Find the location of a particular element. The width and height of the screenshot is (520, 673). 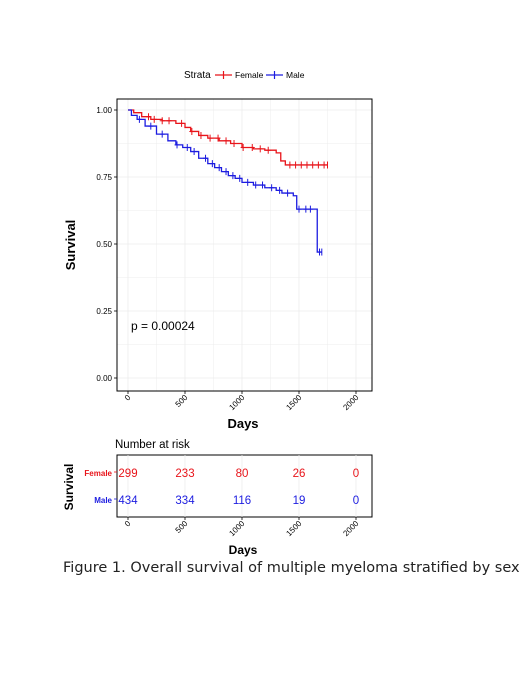

main-xtick-label: 0 is located at coordinates (128, 398).